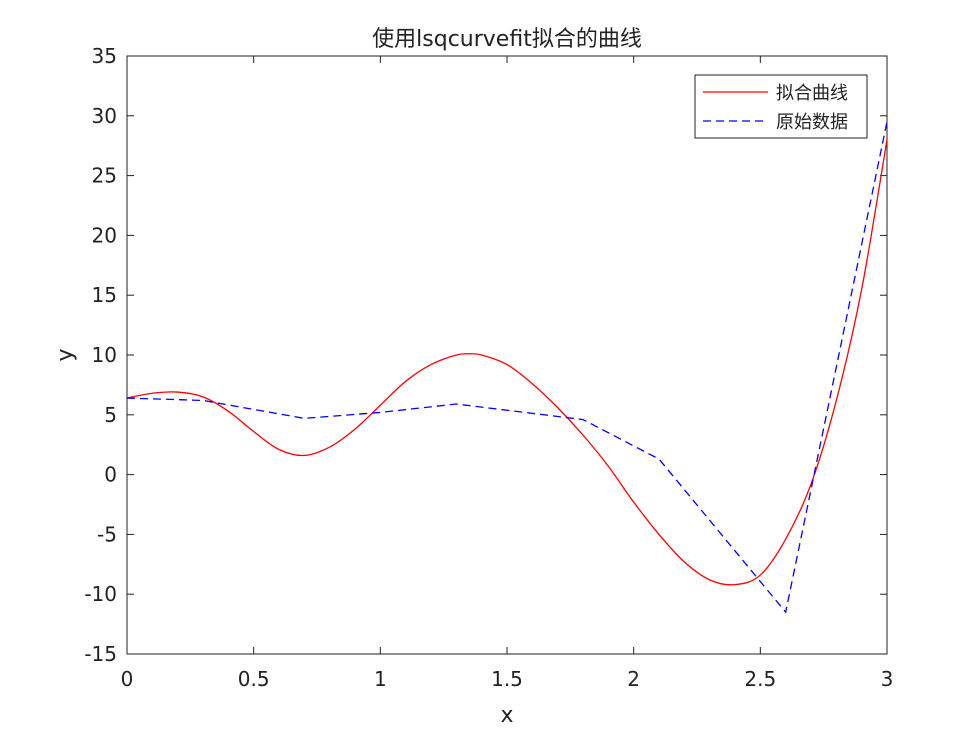 Image resolution: width=980 pixels, height=735 pixels. I want to click on y-tick-label: 35, so click(104, 56).